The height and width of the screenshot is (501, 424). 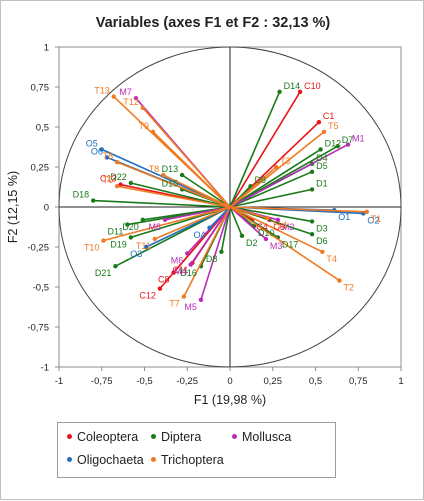 What do you see at coordinates (103, 240) in the screenshot?
I see `point-t10` at bounding box center [103, 240].